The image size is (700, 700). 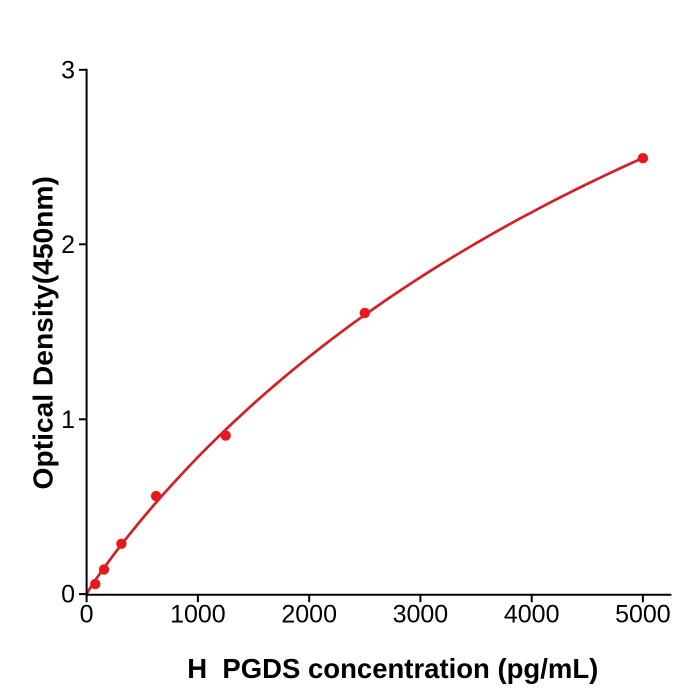 What do you see at coordinates (68, 245) in the screenshot?
I see `svg-text: 2` at bounding box center [68, 245].